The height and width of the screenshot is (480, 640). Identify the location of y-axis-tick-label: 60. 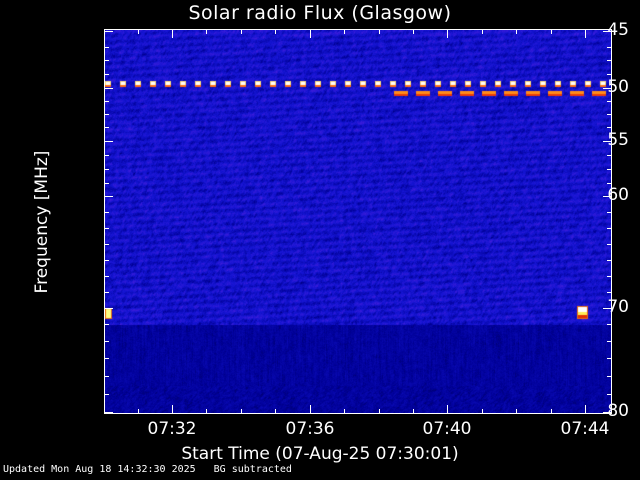
(618, 195).